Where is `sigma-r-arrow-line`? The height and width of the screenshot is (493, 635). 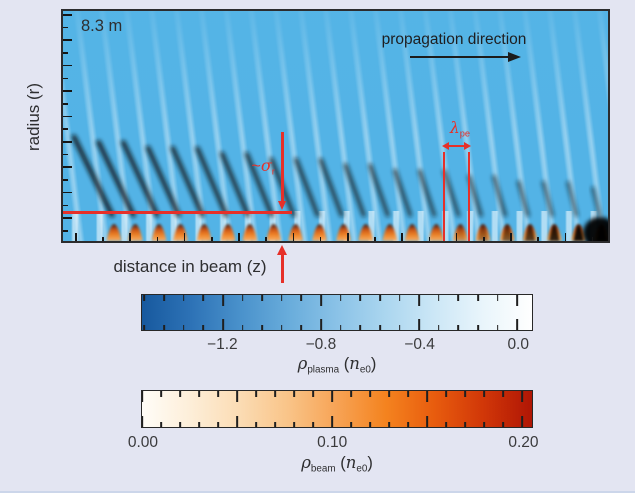 sigma-r-arrow-line is located at coordinates (282, 167).